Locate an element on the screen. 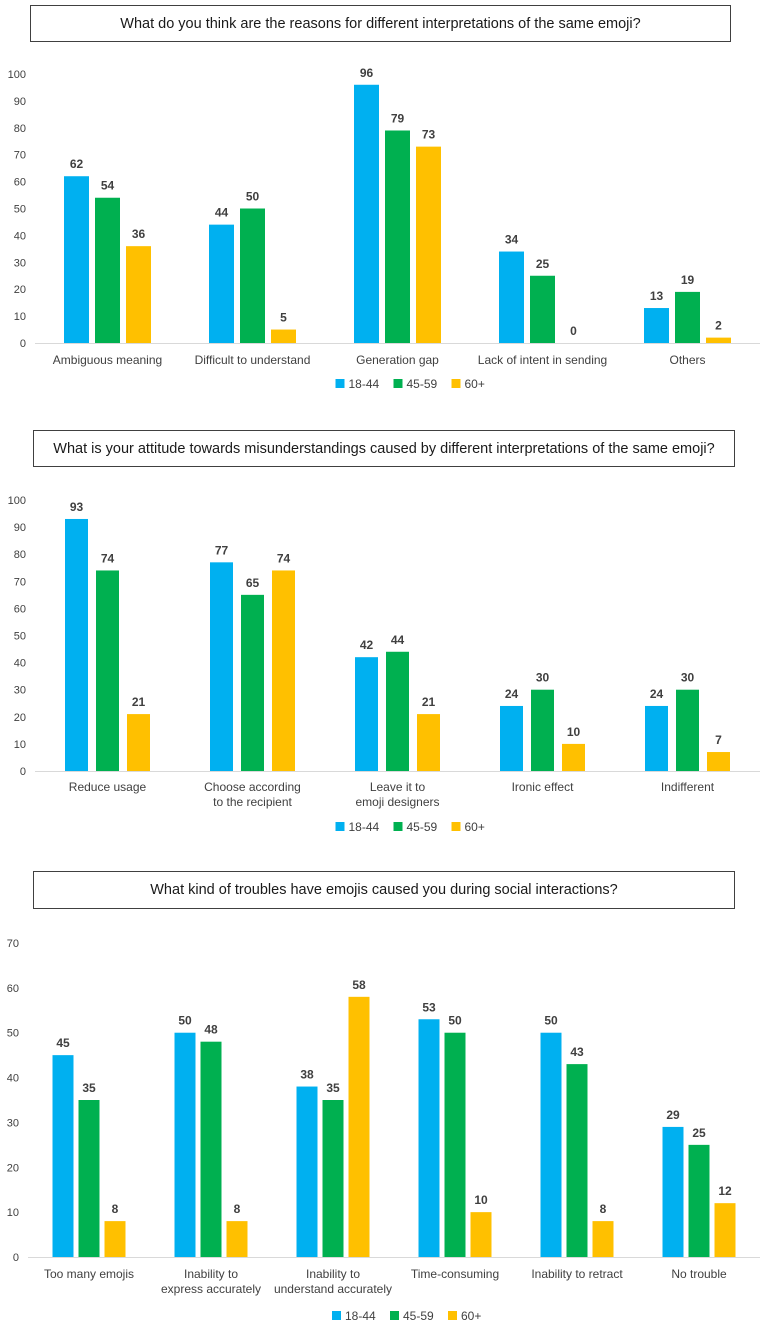 The image size is (765, 1328). data-label: 36 is located at coordinates (139, 234).